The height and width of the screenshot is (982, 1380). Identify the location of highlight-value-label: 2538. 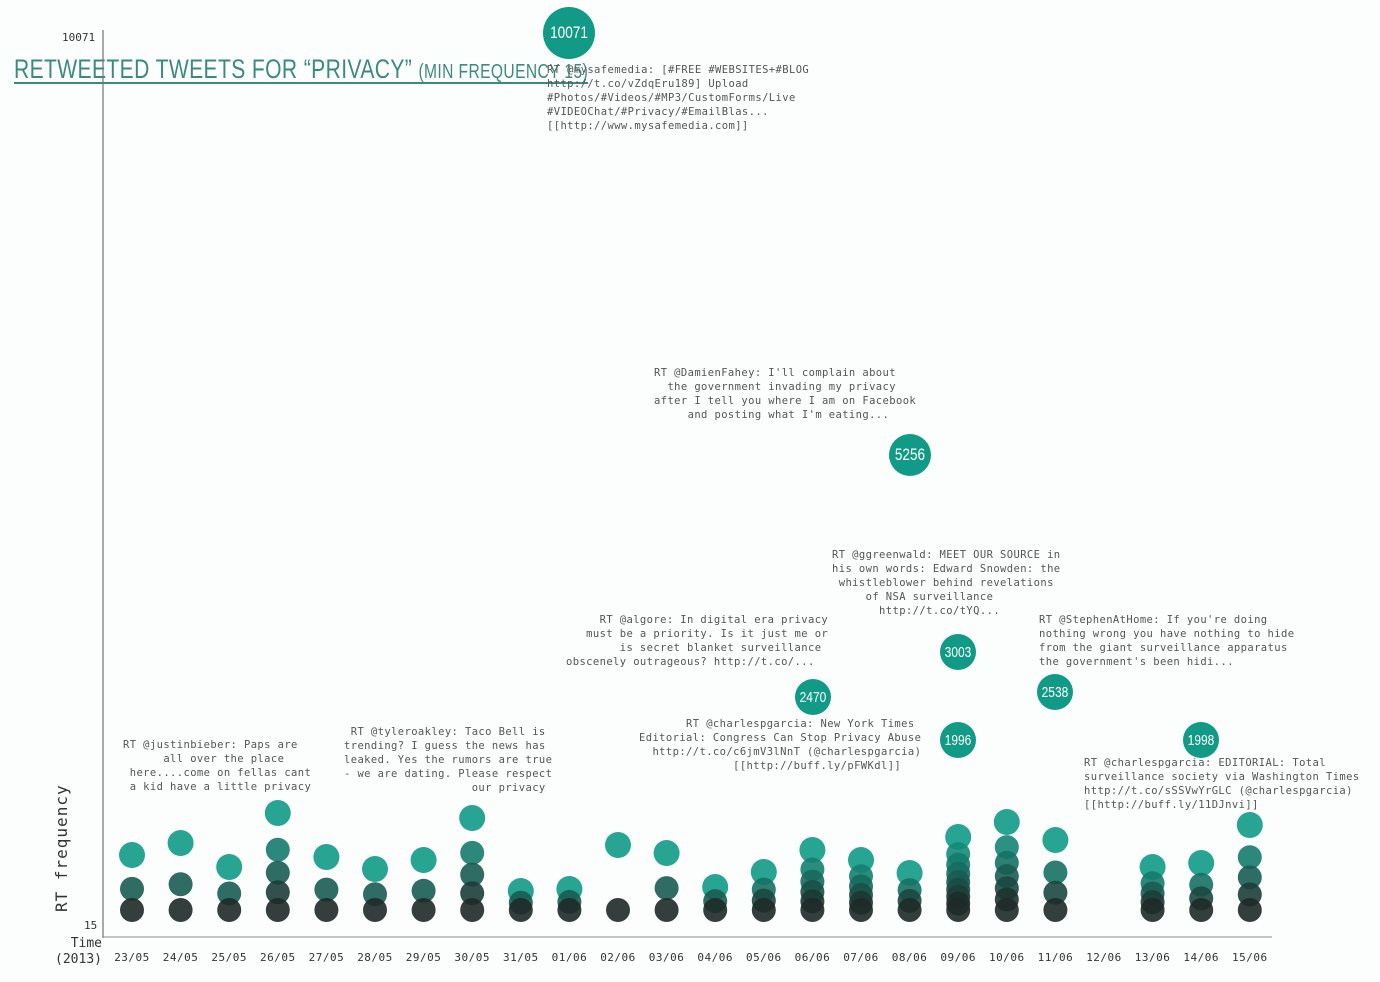
(1055, 692).